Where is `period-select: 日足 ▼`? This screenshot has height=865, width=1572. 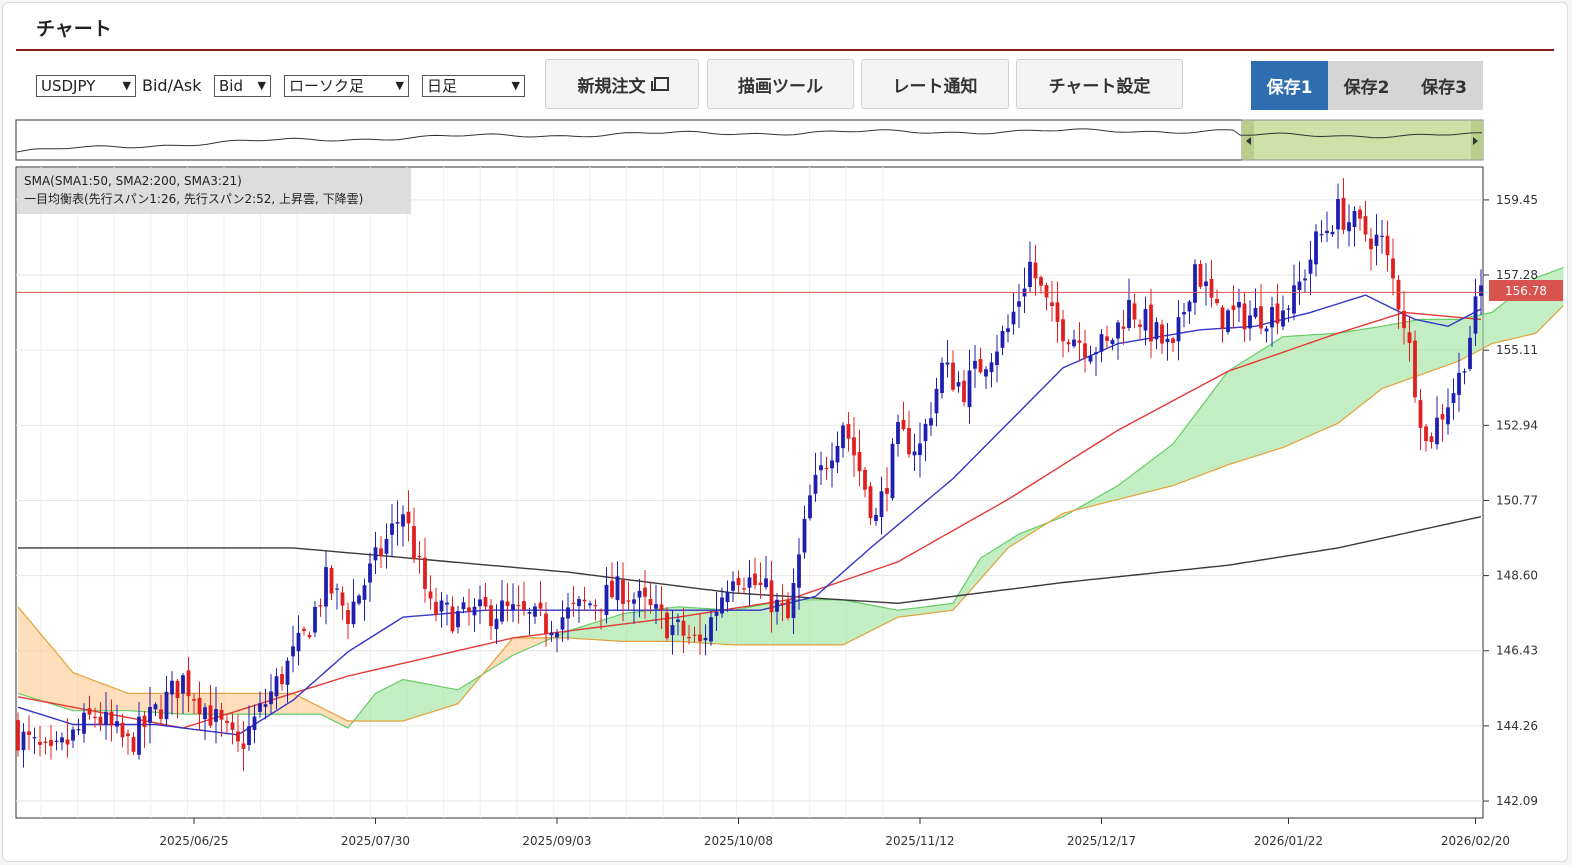 period-select: 日足 ▼ is located at coordinates (473, 86).